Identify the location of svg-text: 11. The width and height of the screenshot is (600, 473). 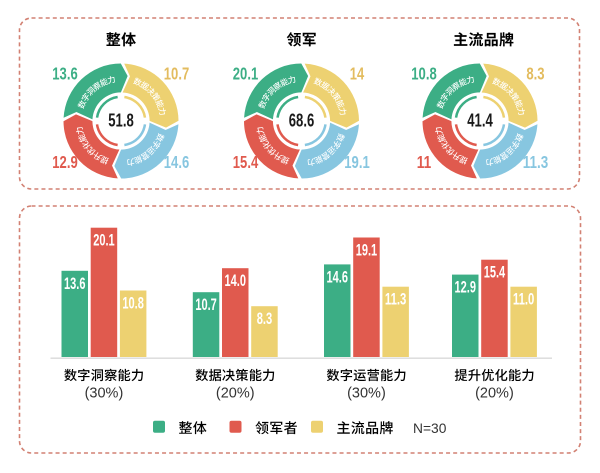
(424, 162).